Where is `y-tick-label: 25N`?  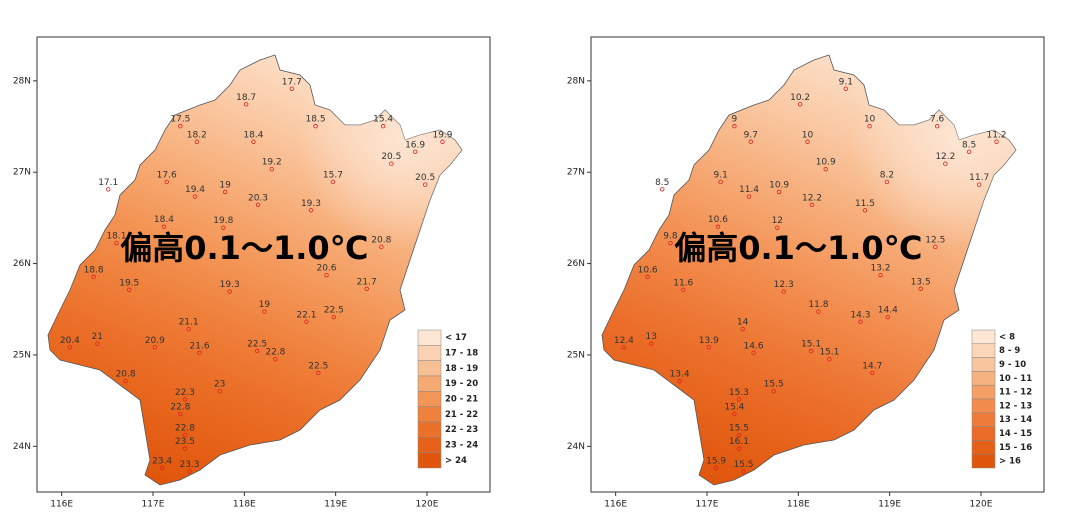
y-tick-label: 25N is located at coordinates (576, 355).